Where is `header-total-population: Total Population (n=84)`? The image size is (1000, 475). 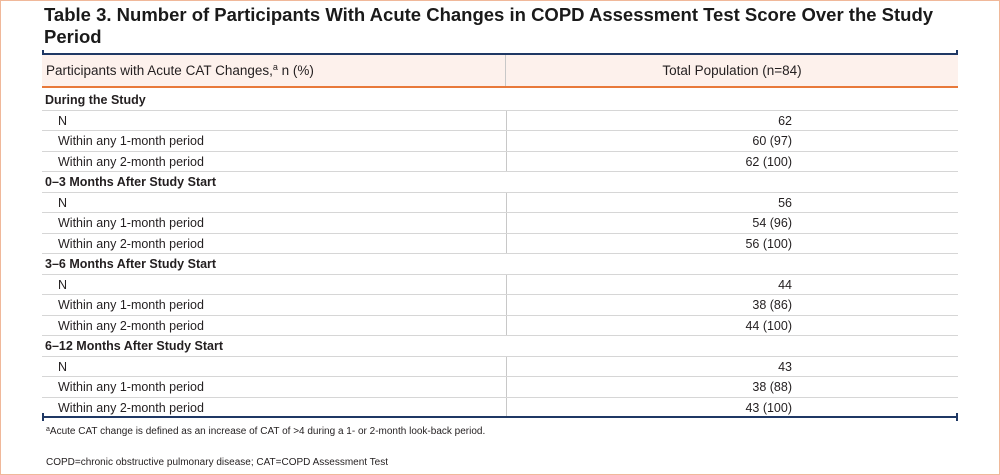 header-total-population: Total Population (n=84) is located at coordinates (732, 70).